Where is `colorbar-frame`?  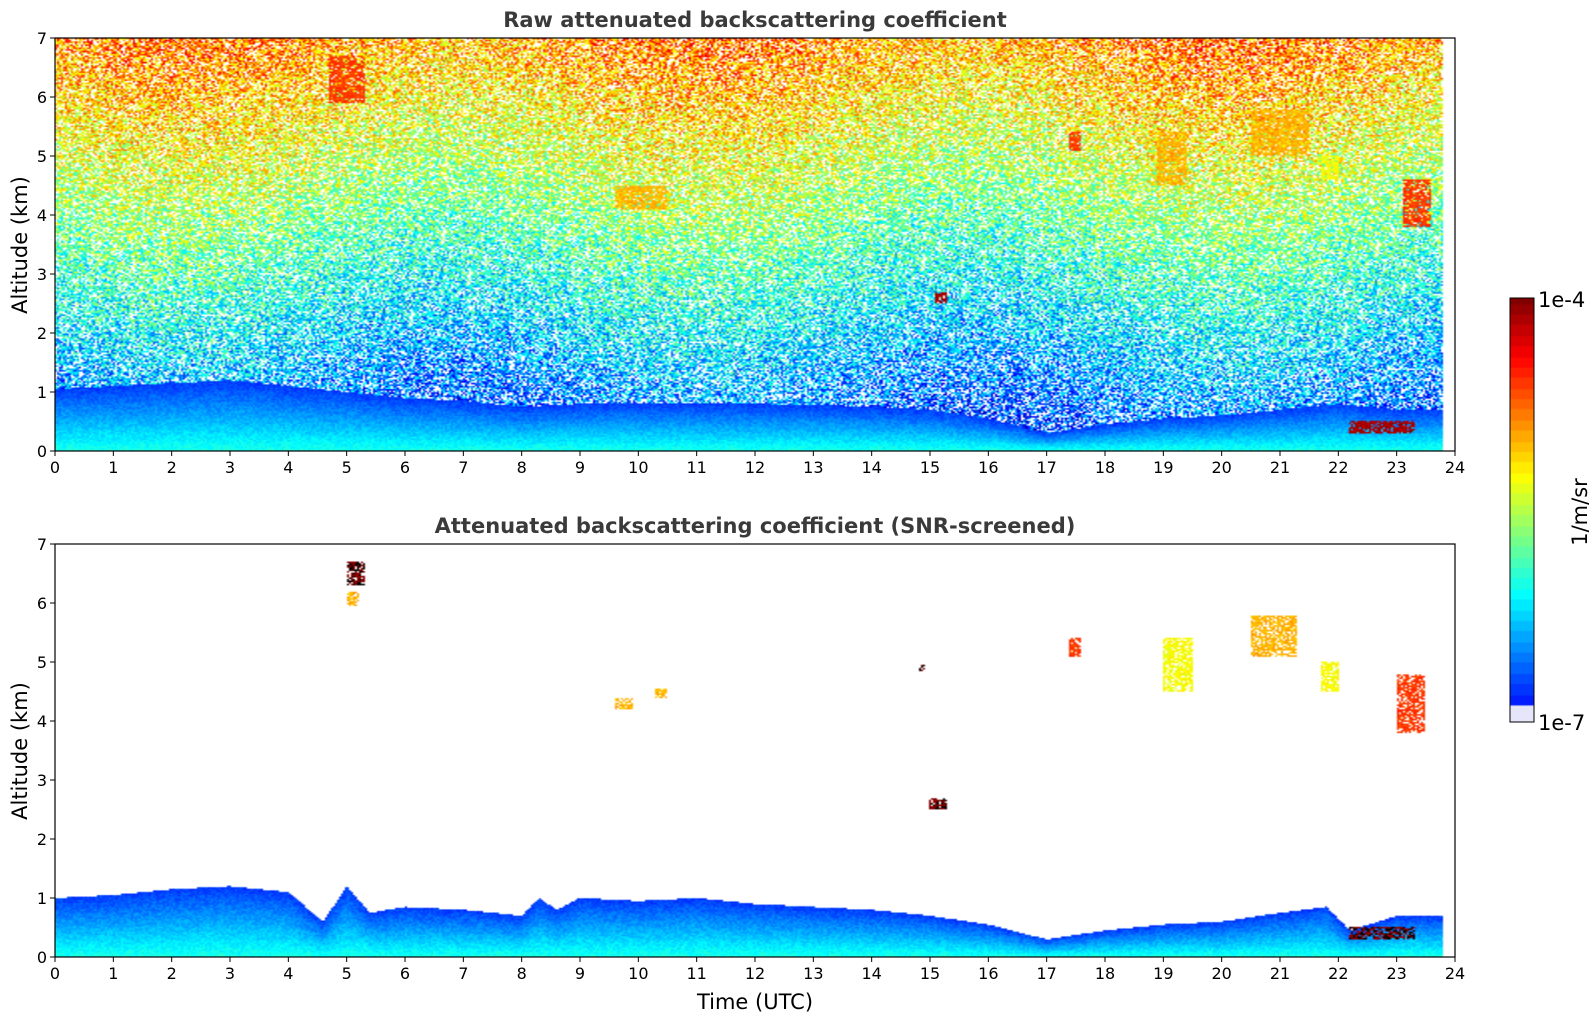 colorbar-frame is located at coordinates (1522, 510).